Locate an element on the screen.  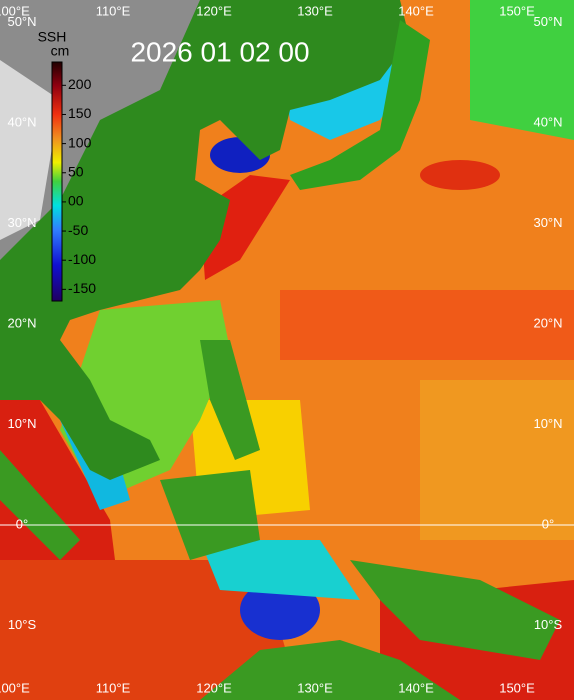
colorbar-unit: cm is located at coordinates (60, 51).